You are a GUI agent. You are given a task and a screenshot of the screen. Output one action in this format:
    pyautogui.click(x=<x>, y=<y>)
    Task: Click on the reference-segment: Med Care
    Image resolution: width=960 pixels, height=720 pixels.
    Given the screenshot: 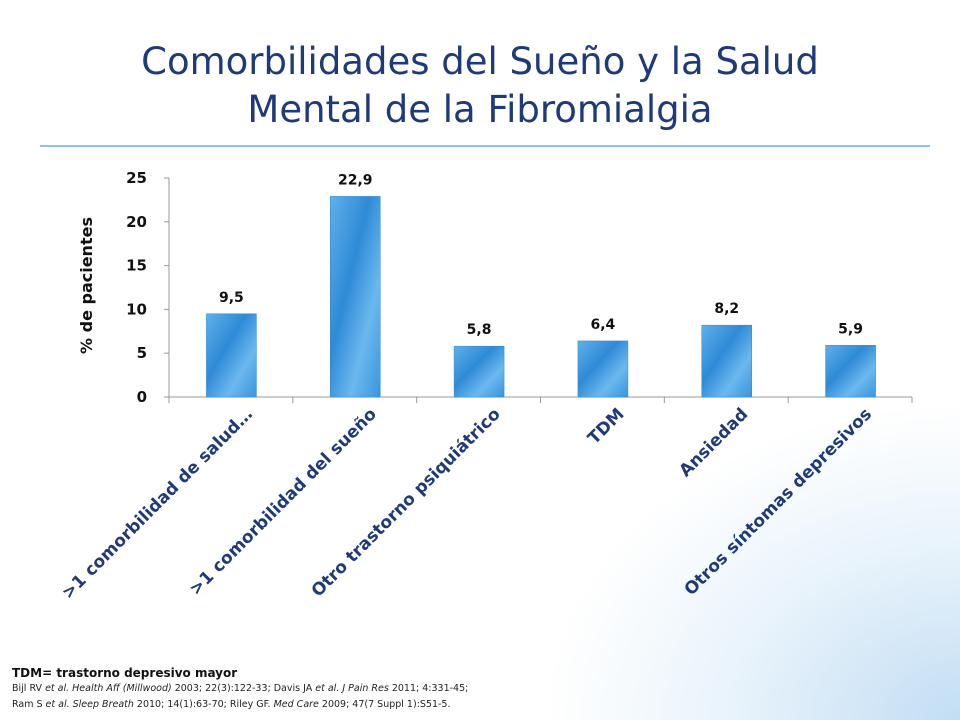 What is the action you would take?
    pyautogui.click(x=296, y=704)
    